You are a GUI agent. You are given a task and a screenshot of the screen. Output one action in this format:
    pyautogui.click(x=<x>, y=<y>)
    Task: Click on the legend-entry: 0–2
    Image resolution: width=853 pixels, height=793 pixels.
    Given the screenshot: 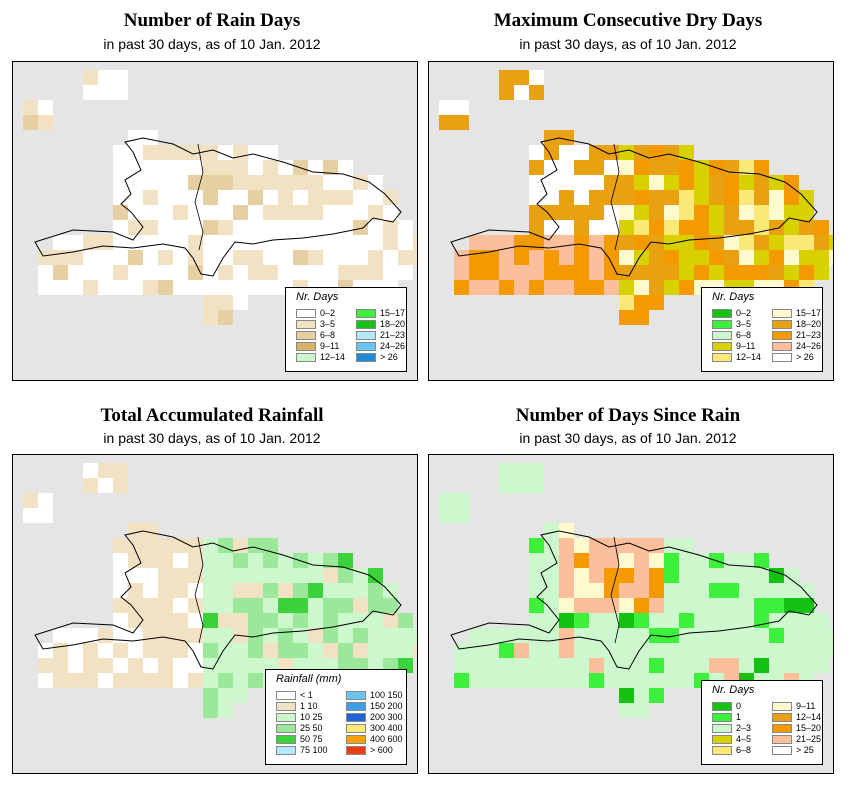 What is the action you would take?
    pyautogui.click(x=731, y=313)
    